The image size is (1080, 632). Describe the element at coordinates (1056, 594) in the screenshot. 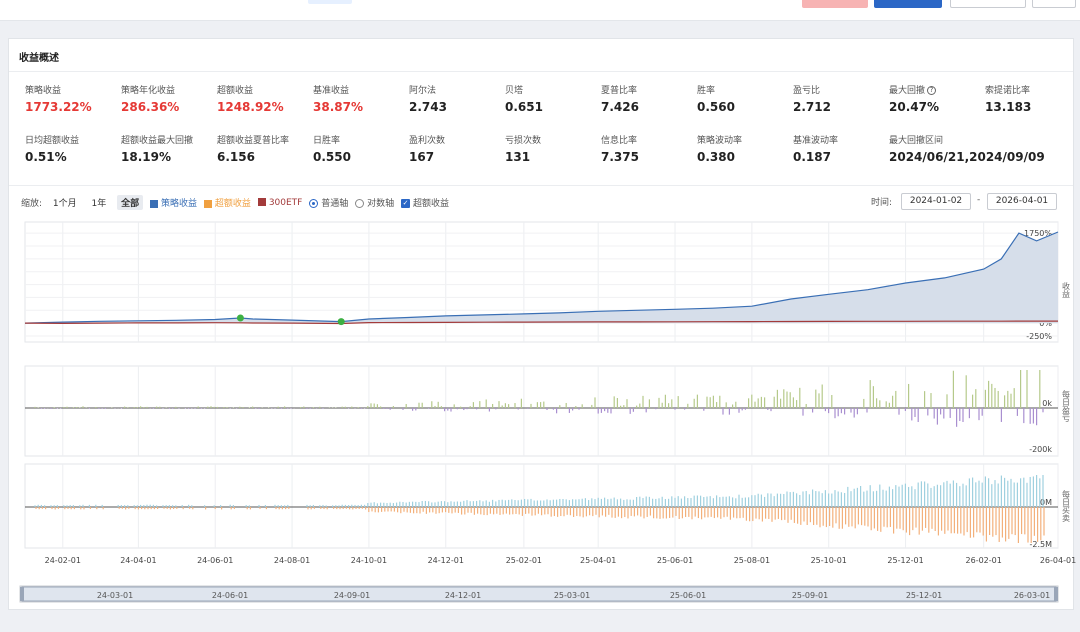

I see `navigator-handle-right` at that location.